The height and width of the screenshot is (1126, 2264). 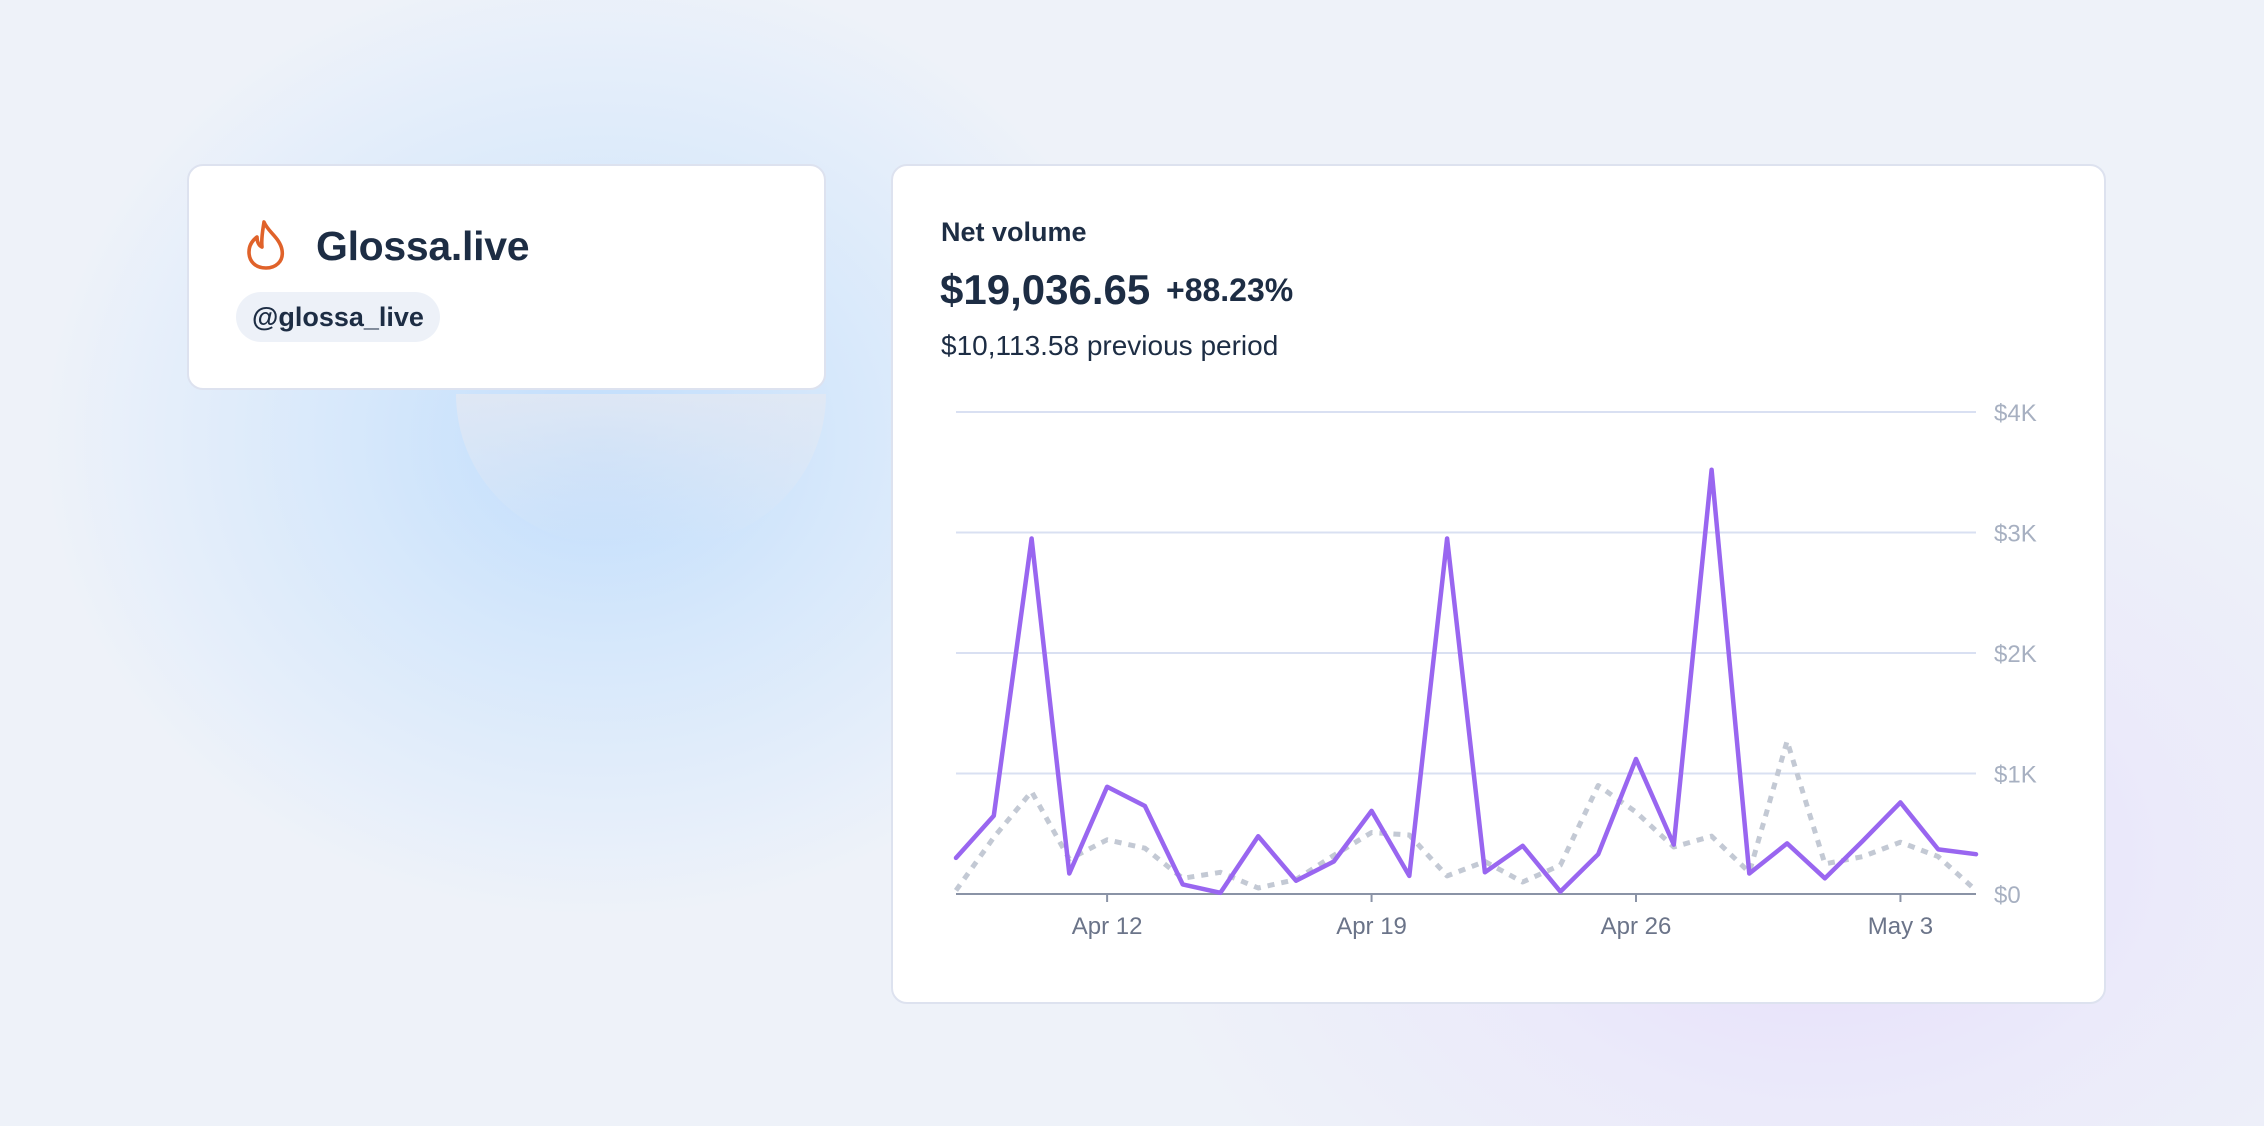 I want to click on previous-period-series-line, so click(x=1465, y=815).